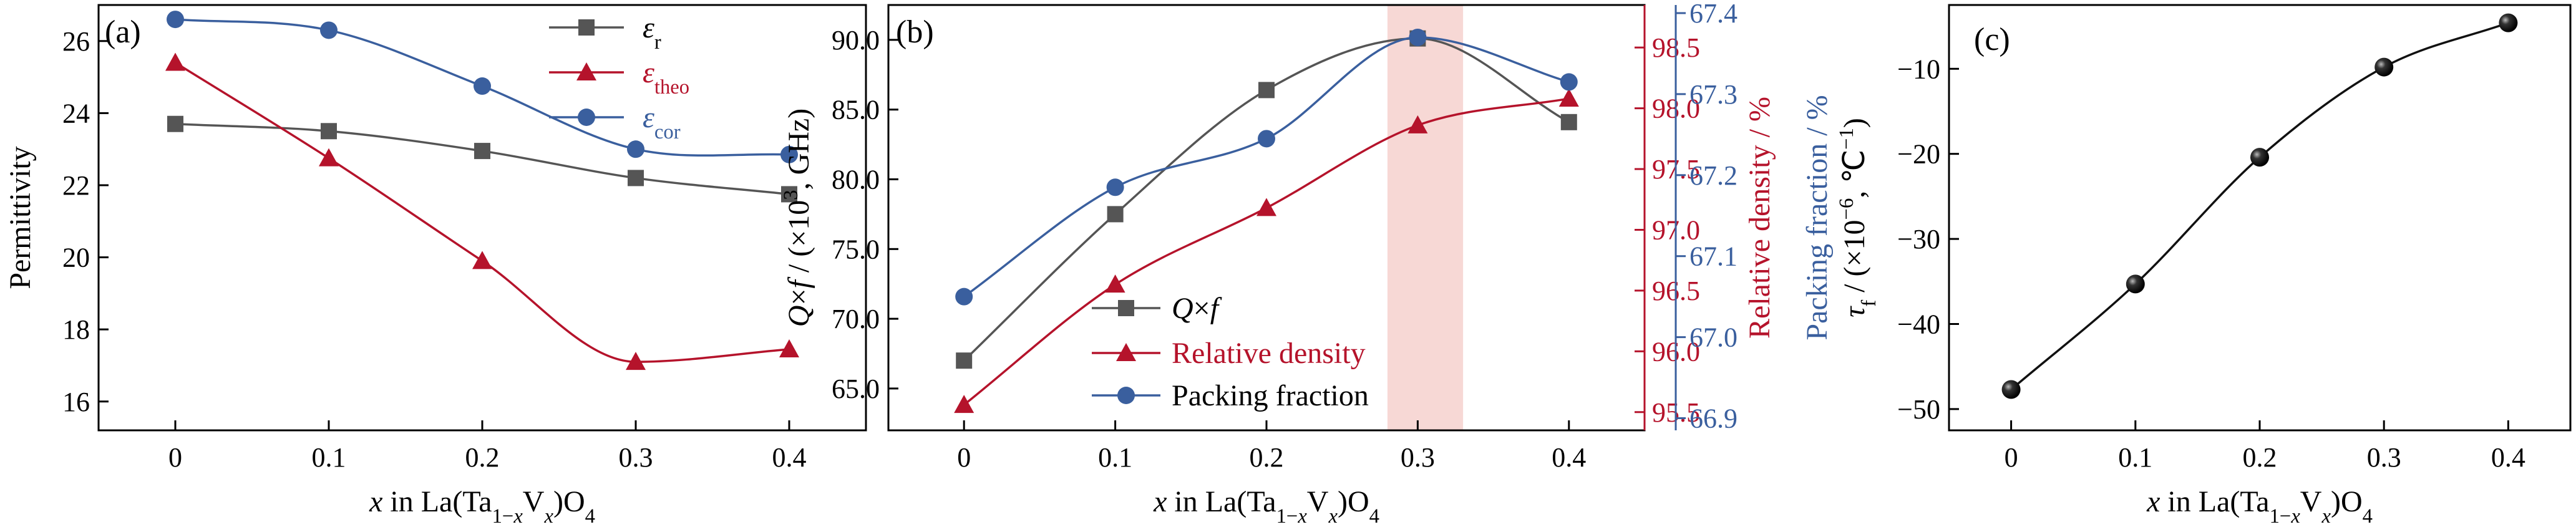 The image size is (2576, 527). Describe the element at coordinates (1857, 217) in the screenshot. I see `panel-c-y-axis-label: τf / (×10−6, ℃−1)` at that location.